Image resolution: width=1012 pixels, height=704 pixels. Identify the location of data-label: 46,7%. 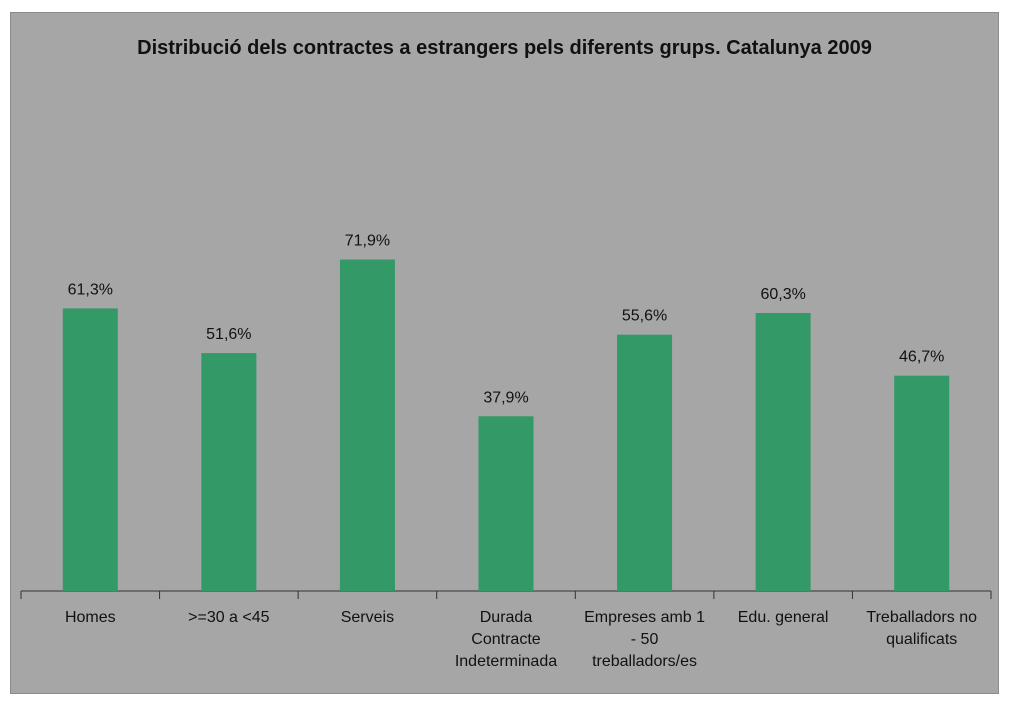
(921, 357).